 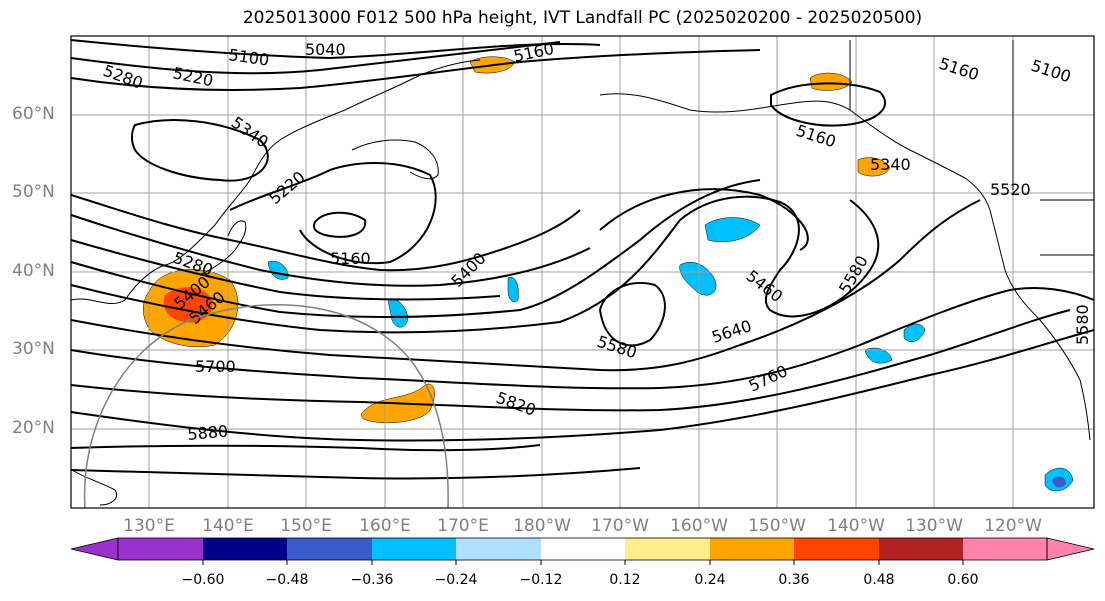 I want to click on contour-label: 5880, so click(x=208, y=433).